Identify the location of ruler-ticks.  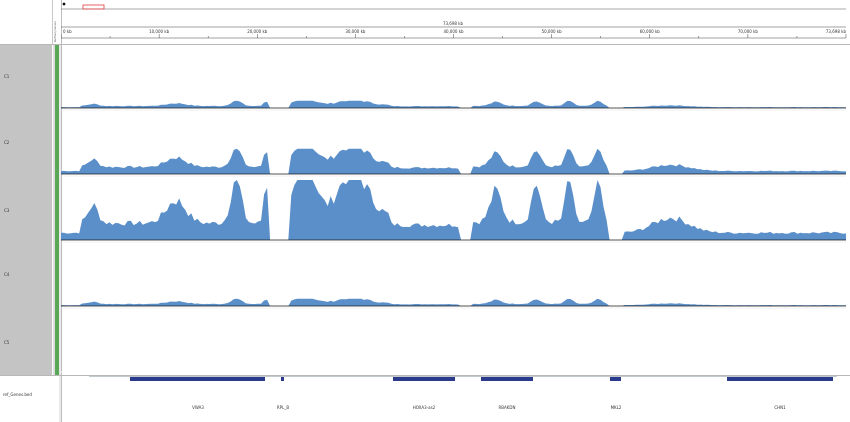
(454, 36).